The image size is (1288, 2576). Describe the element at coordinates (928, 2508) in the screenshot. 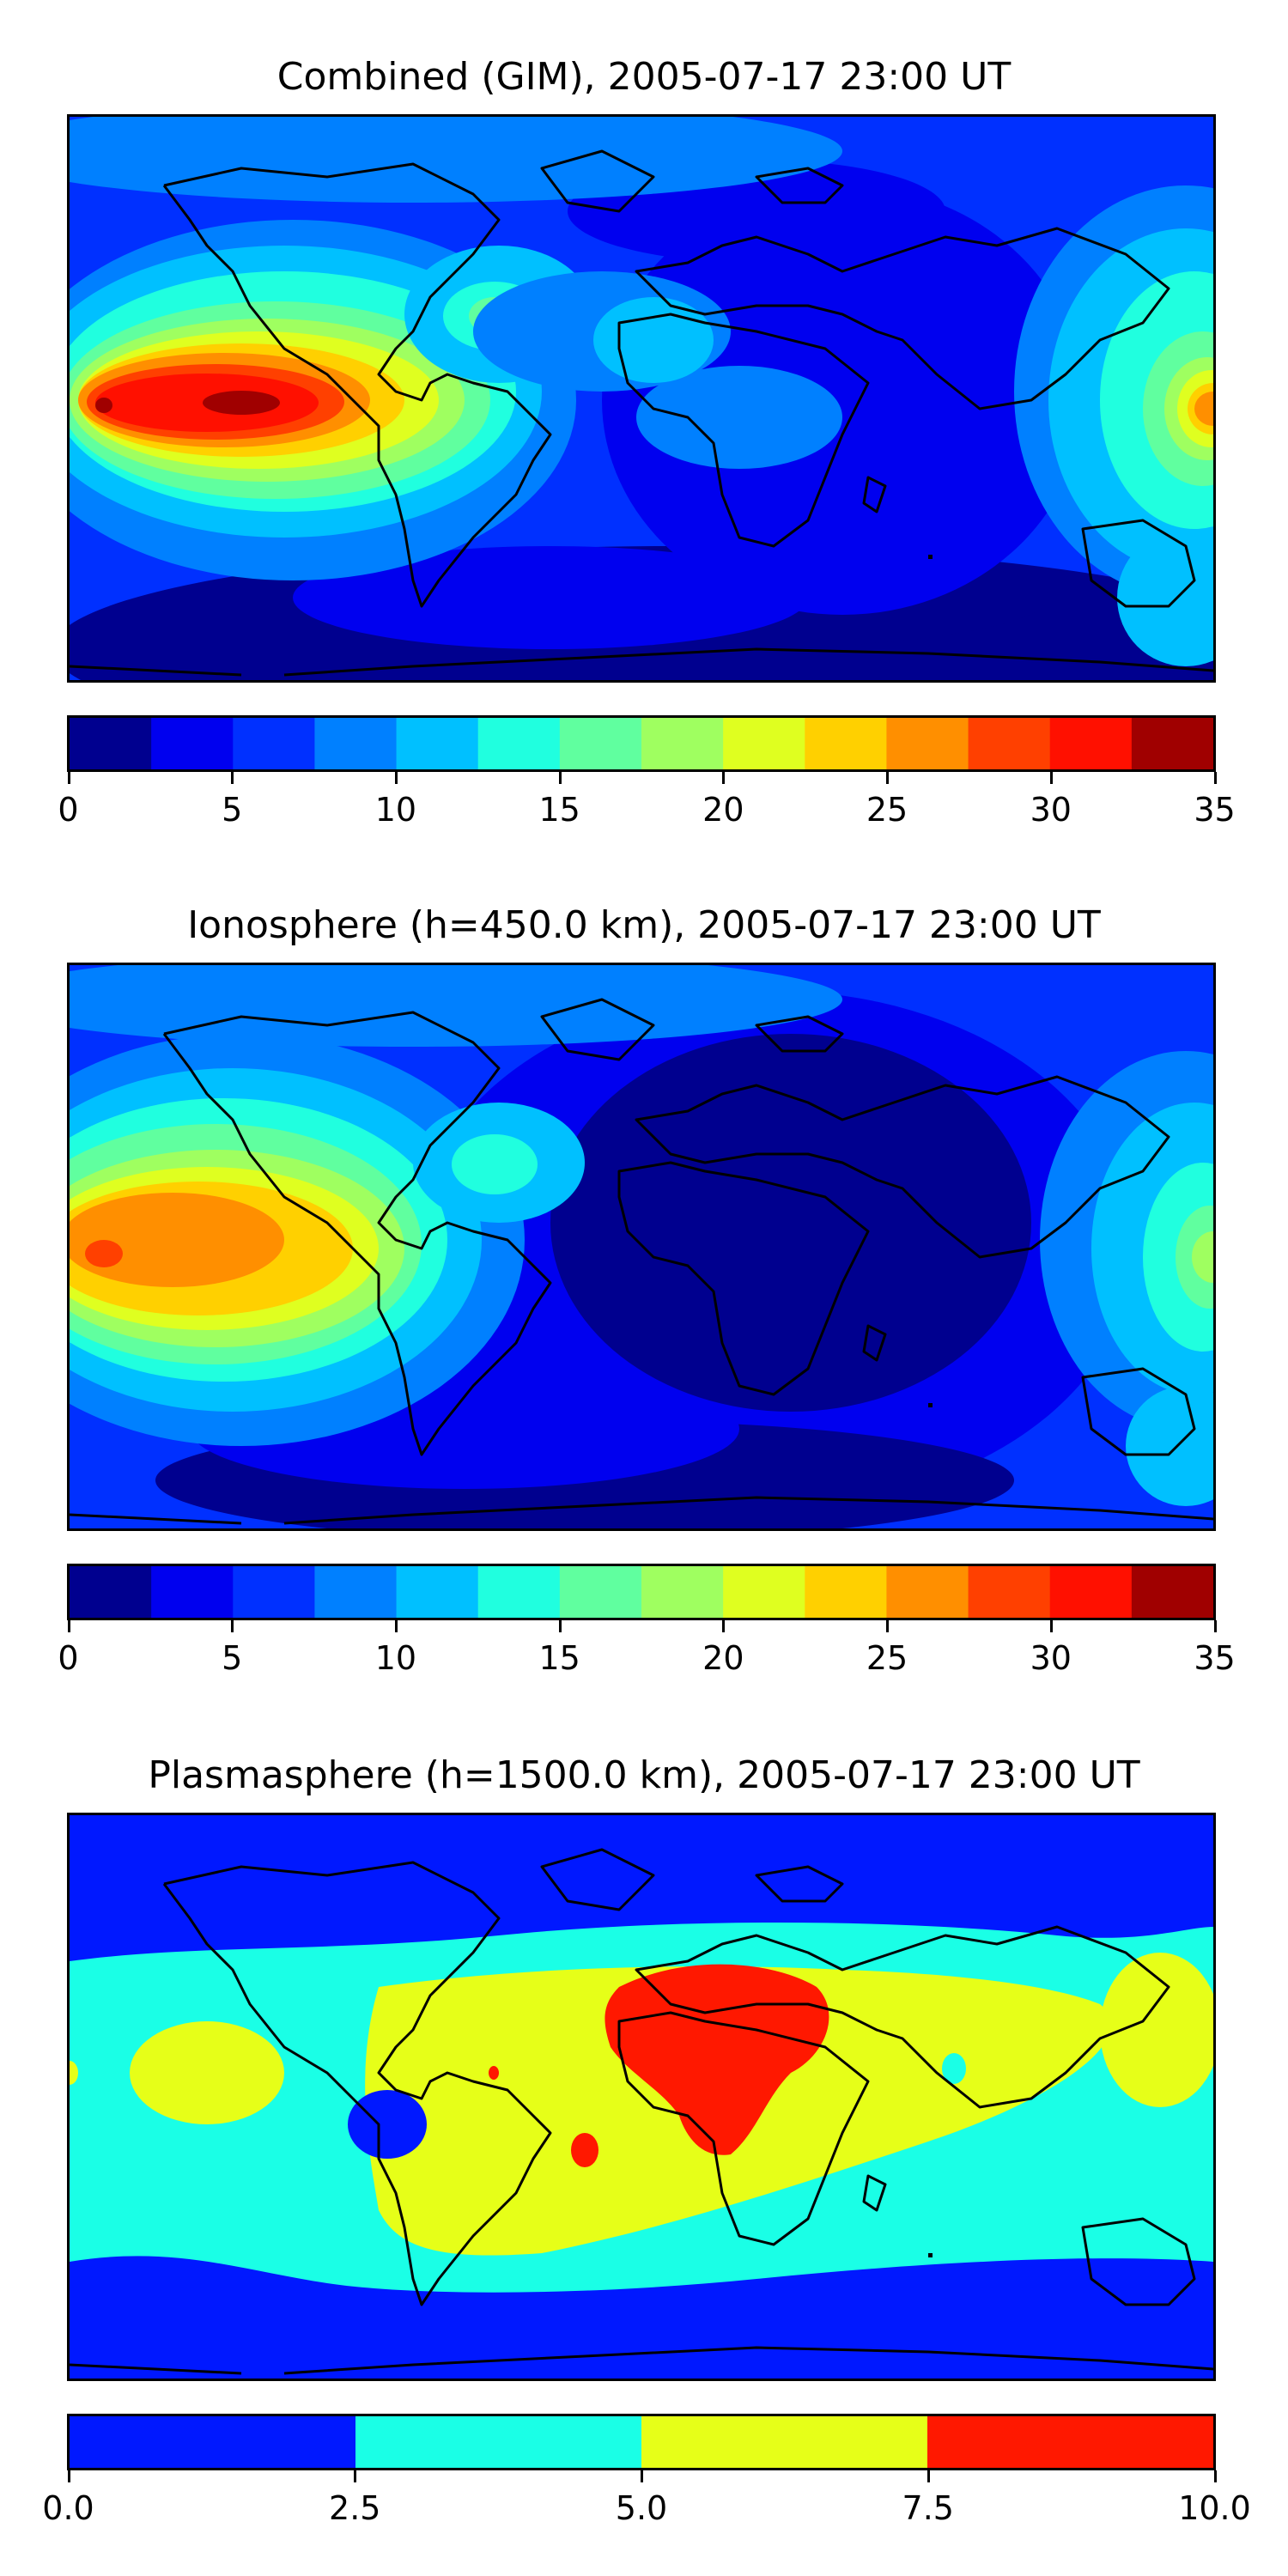

I see `tick-label: 7.5` at that location.